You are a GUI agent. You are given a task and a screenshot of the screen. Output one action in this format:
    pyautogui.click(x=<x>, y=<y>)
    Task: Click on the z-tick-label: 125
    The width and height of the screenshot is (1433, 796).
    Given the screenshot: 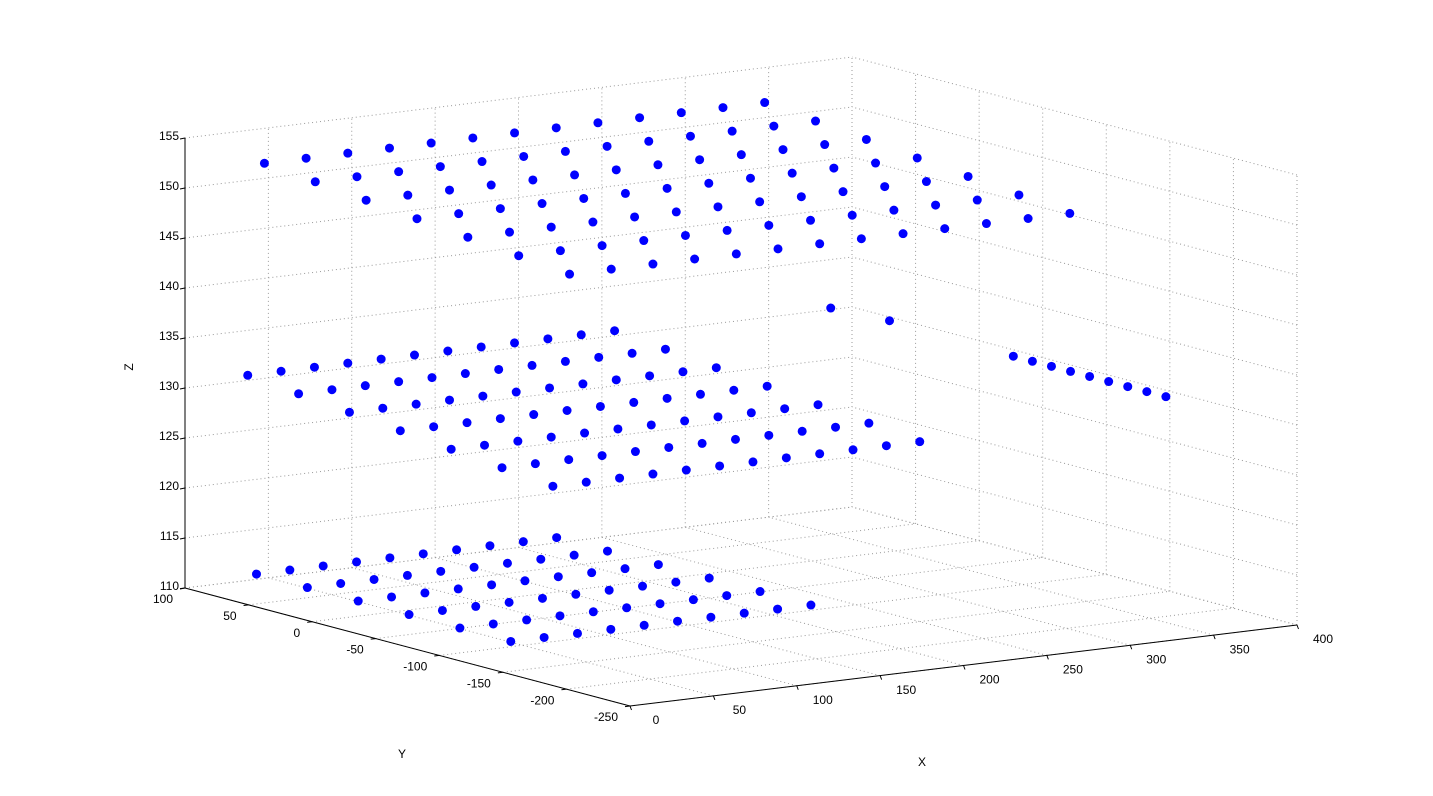 What is the action you would take?
    pyautogui.click(x=169, y=436)
    